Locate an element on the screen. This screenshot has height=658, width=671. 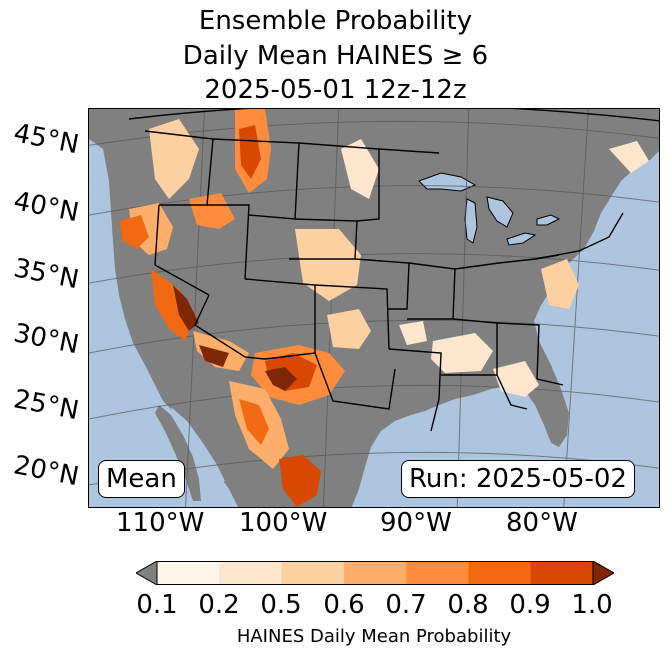
colorbar-tick-label: 0.1 is located at coordinates (157, 605).